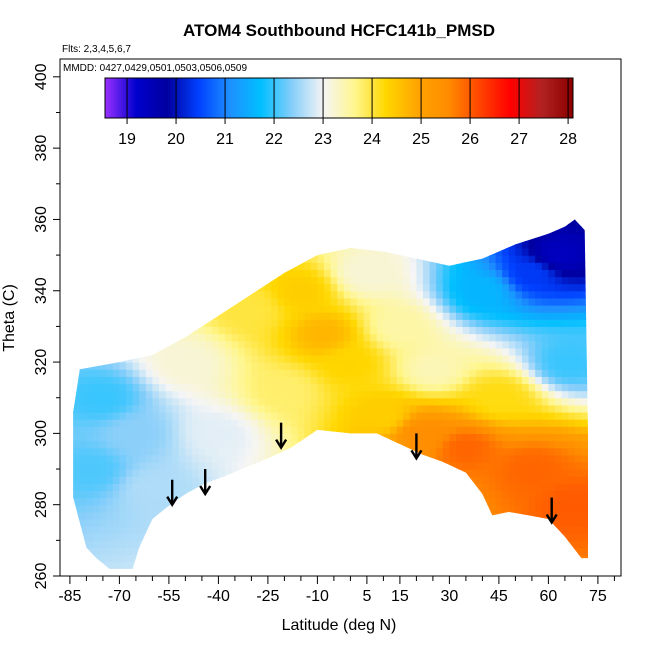  I want to click on colorbar-tick-label: 22, so click(274, 139).